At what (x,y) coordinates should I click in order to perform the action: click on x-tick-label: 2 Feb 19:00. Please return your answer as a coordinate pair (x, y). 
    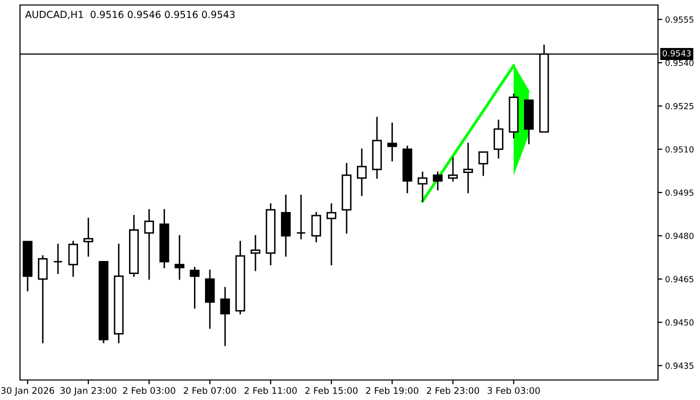
    Looking at the image, I should click on (392, 390).